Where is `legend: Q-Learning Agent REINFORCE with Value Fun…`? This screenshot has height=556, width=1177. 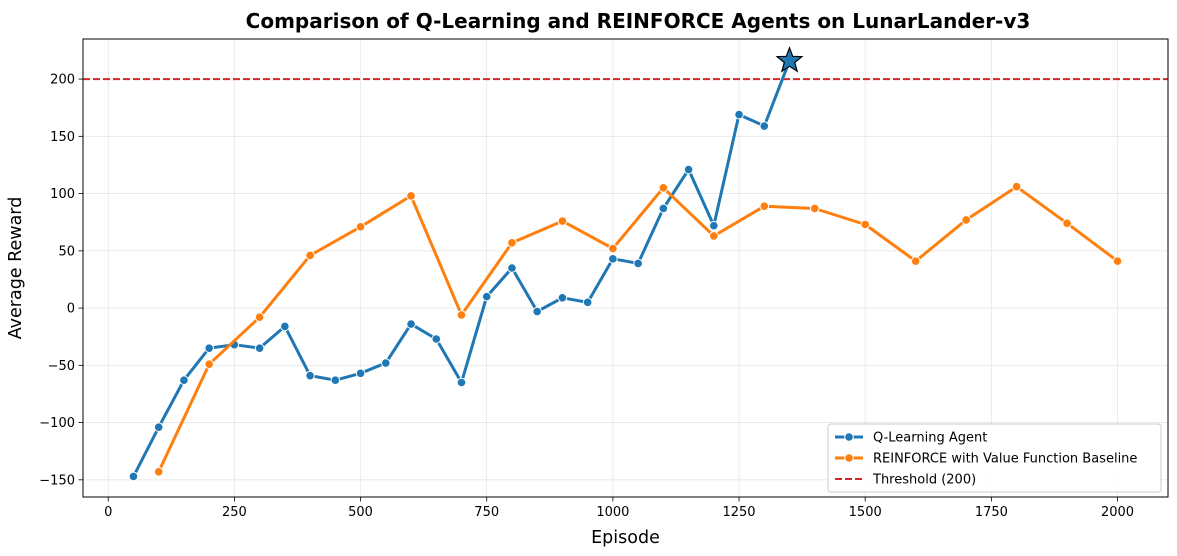
legend: Q-Learning Agent REINFORCE with Value Fun… is located at coordinates (994, 458).